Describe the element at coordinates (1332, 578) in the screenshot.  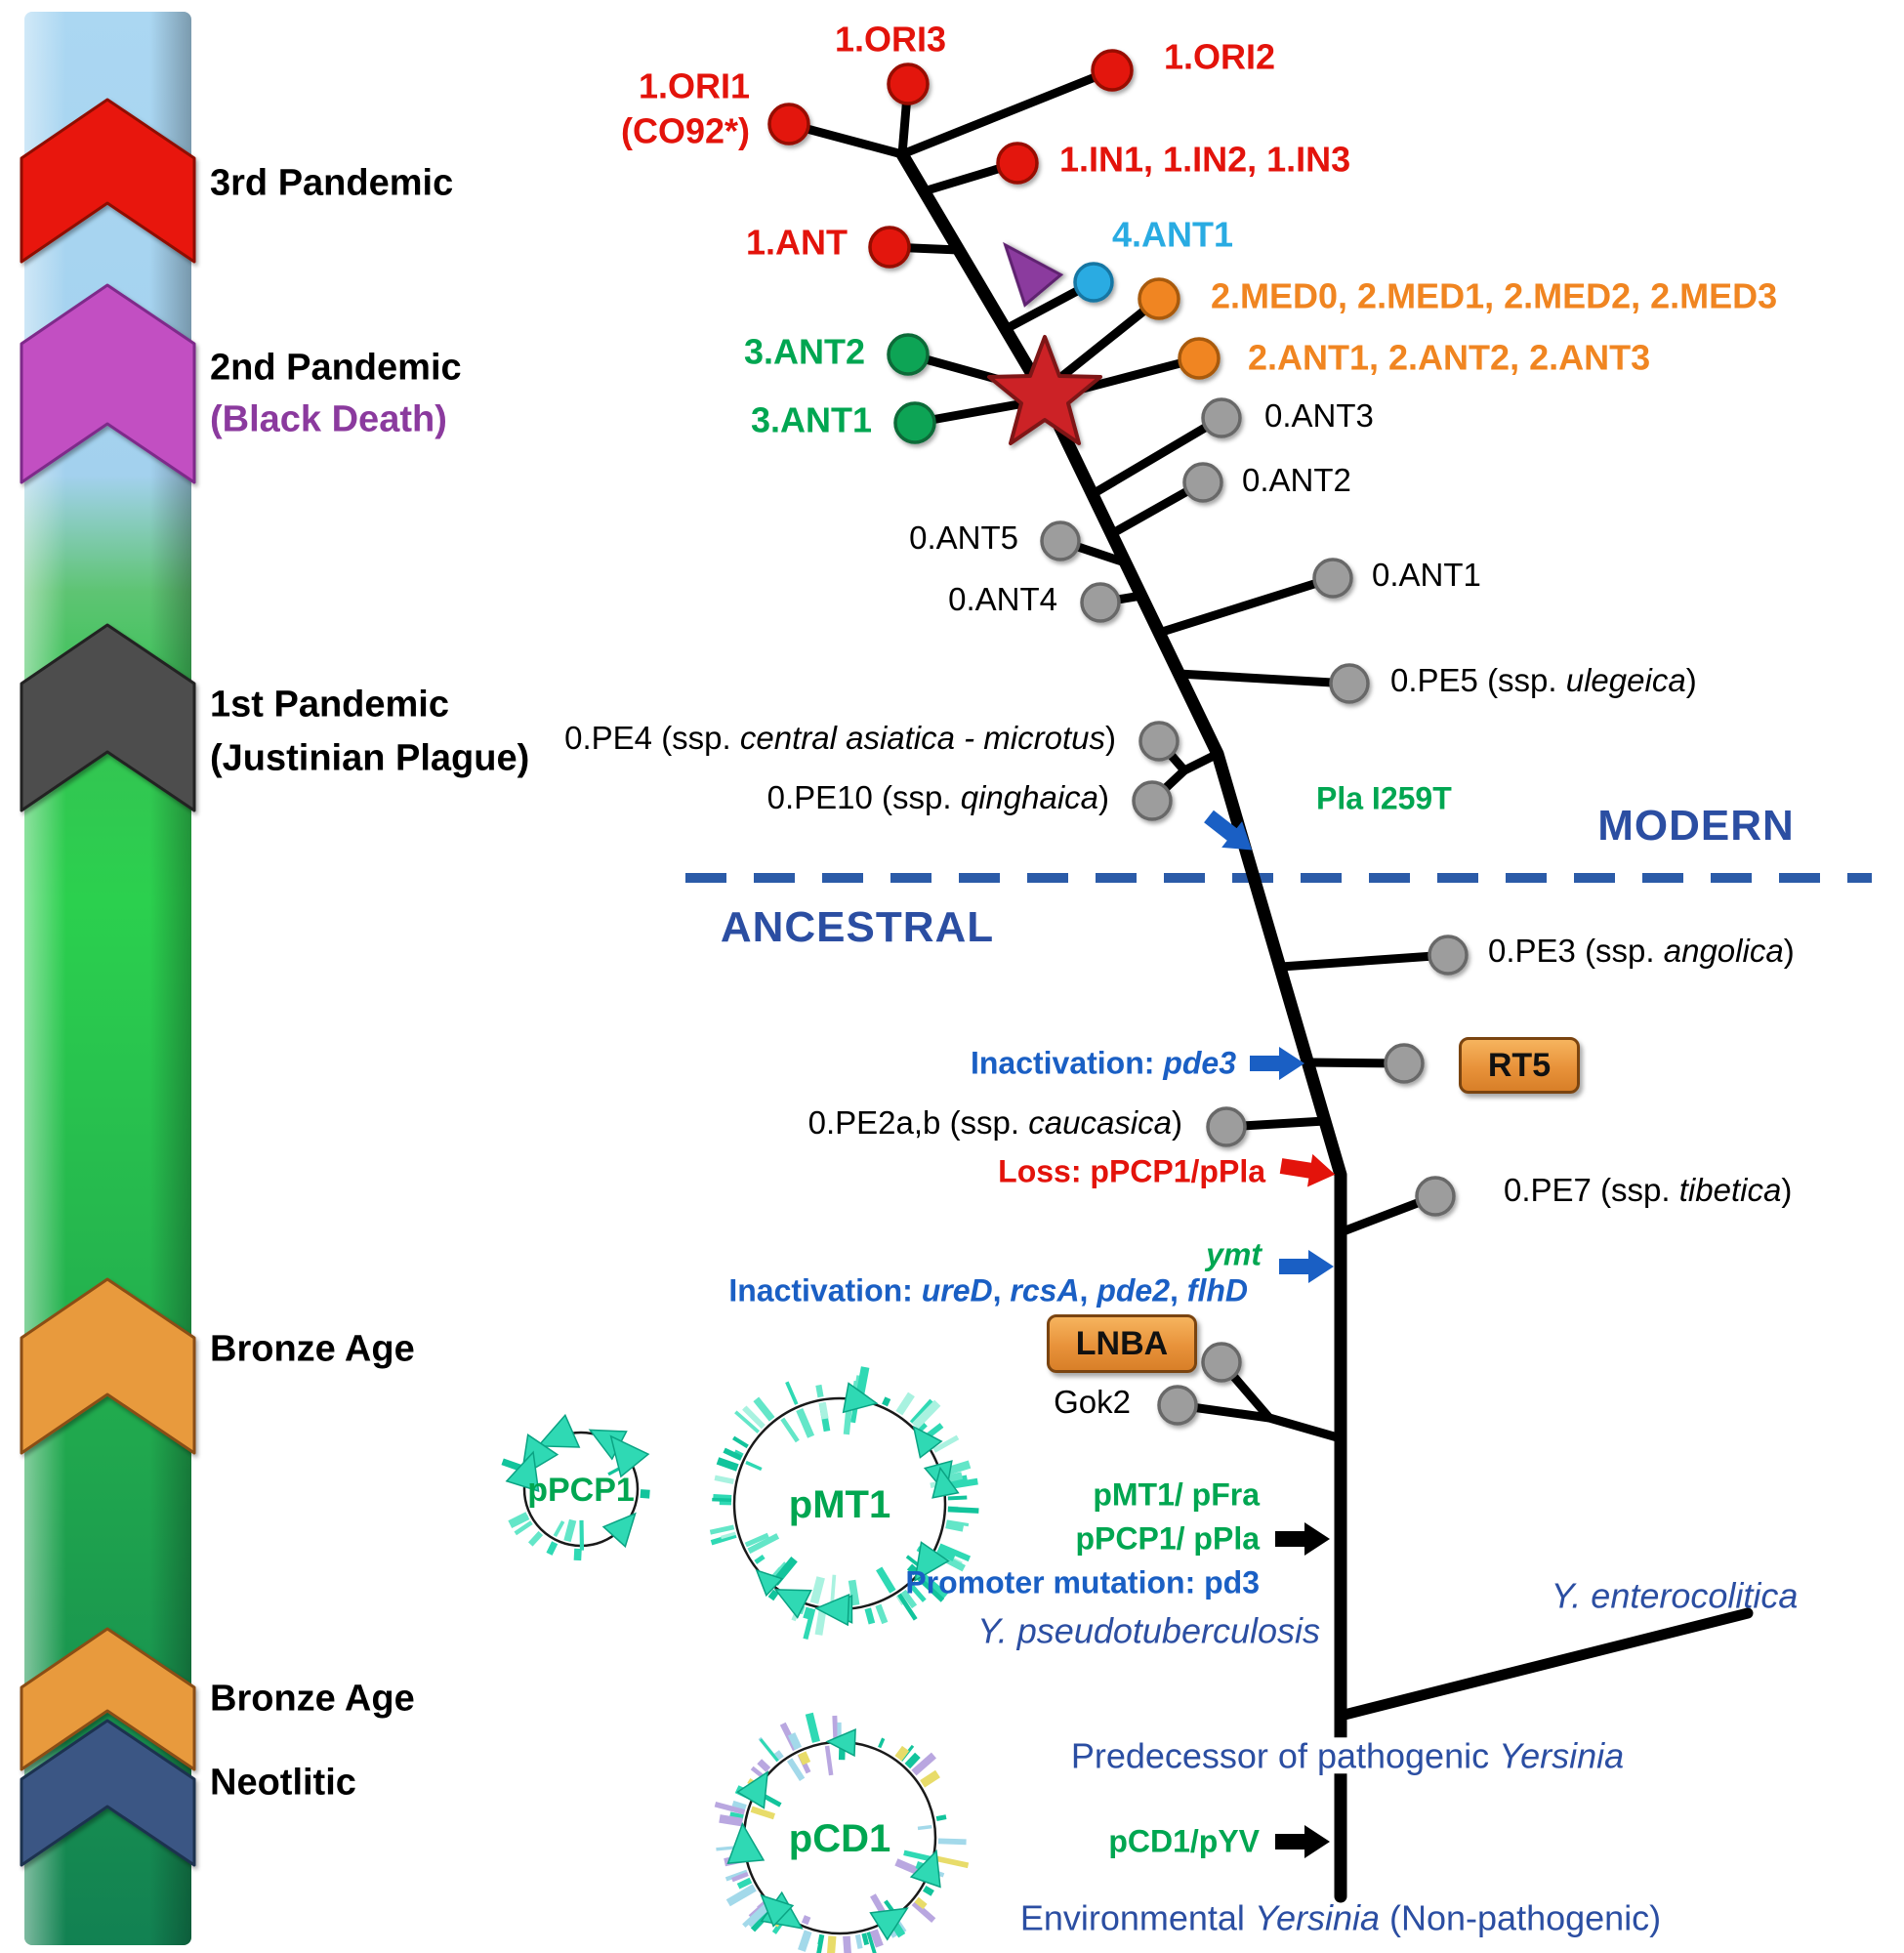
I see `tree-node-a1` at that location.